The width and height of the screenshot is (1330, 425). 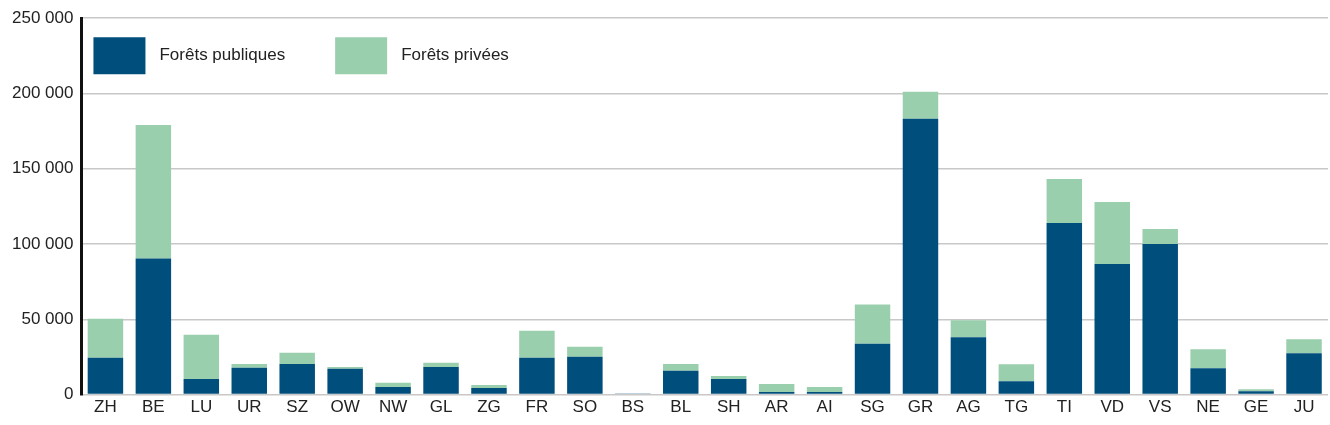 I want to click on x-tick-label: ZH, so click(x=105, y=407).